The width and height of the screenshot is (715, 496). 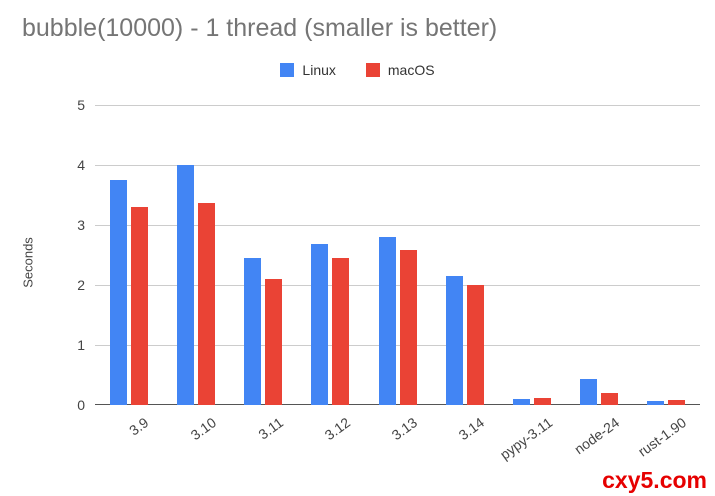 I want to click on y-axis-tick-label: 1, so click(x=81, y=345).